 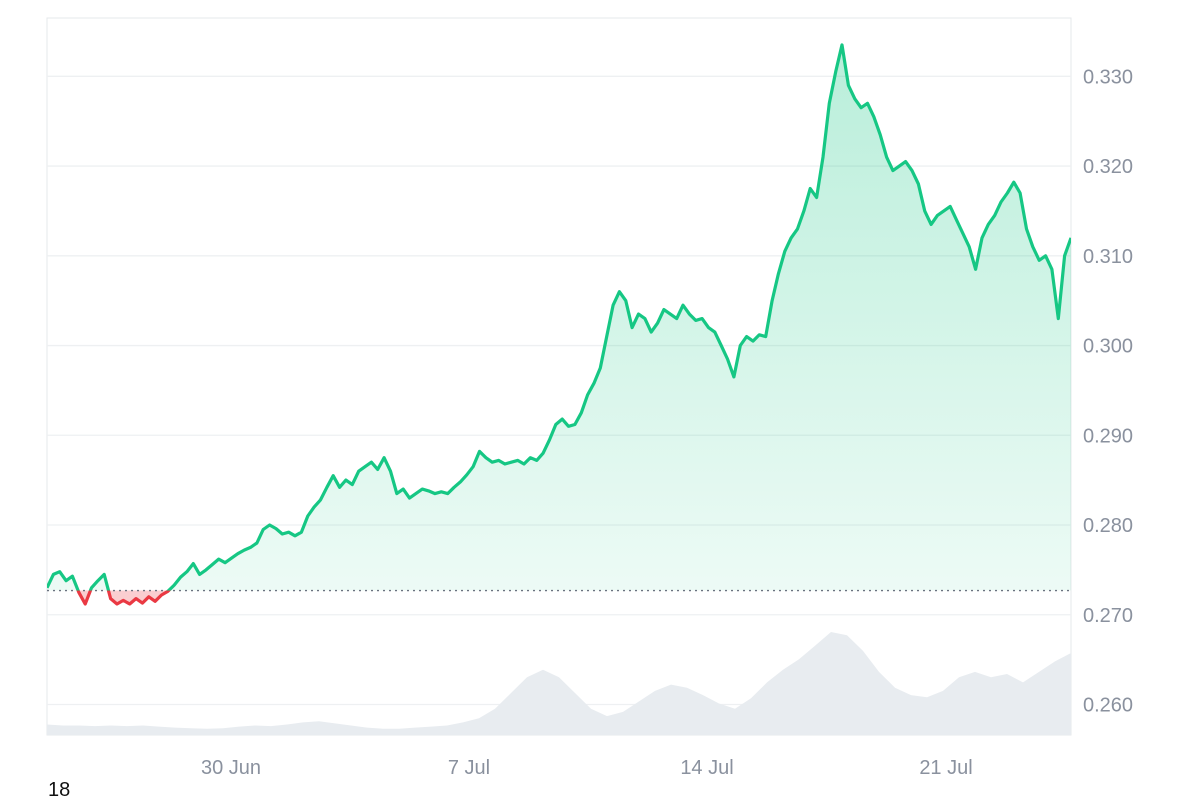 What do you see at coordinates (1108, 257) in the screenshot?
I see `y-tick-label: 0.310` at bounding box center [1108, 257].